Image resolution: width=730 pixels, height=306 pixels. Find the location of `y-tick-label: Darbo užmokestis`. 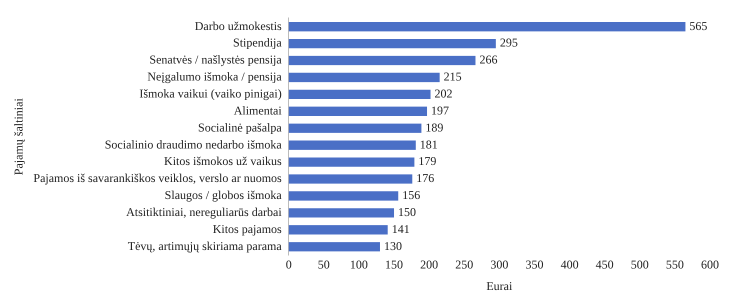

y-tick-label: Darbo užmokestis is located at coordinates (238, 25).